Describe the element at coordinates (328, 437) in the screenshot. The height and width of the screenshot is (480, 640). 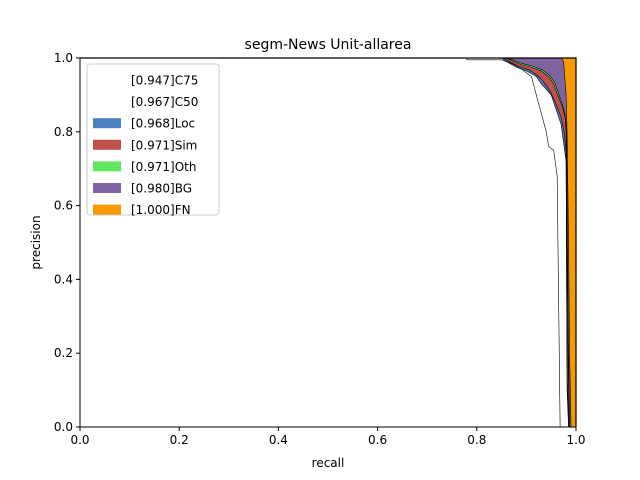
I see `x-axis-ticks: 0.0 0.2 0.4 0.6 0.8 1.0` at that location.